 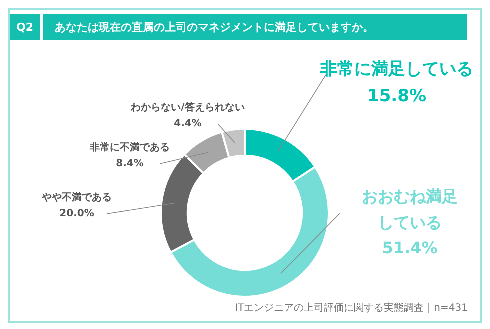 I want to click on slice-label: おおむね満足している, so click(x=410, y=209).